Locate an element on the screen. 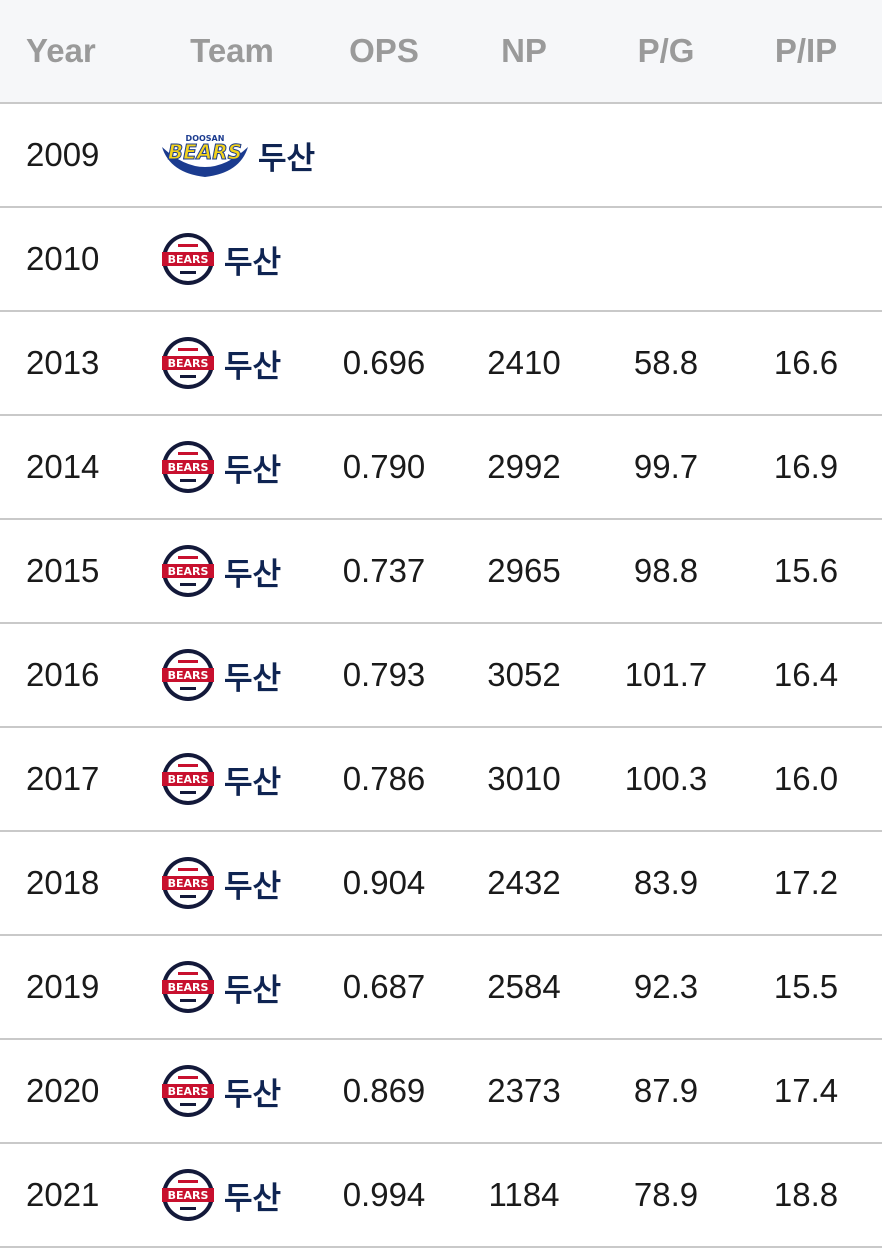  ops-cell: 0.696 is located at coordinates (384, 362).